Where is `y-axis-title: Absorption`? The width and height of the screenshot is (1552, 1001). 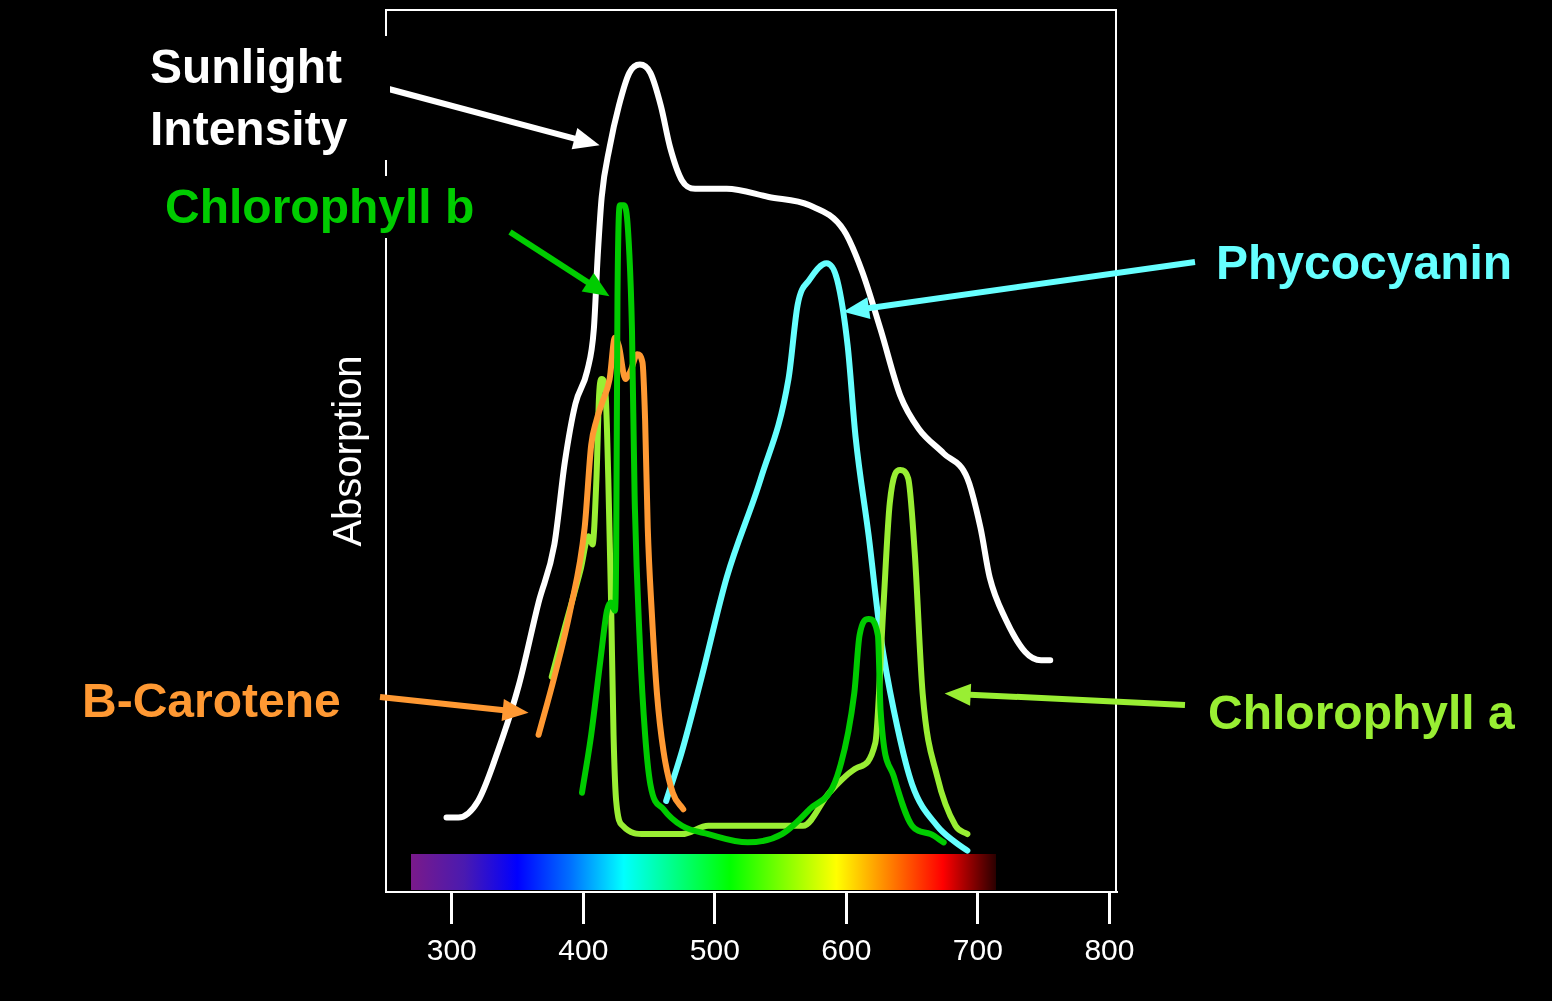 y-axis-title: Absorption is located at coordinates (347, 451).